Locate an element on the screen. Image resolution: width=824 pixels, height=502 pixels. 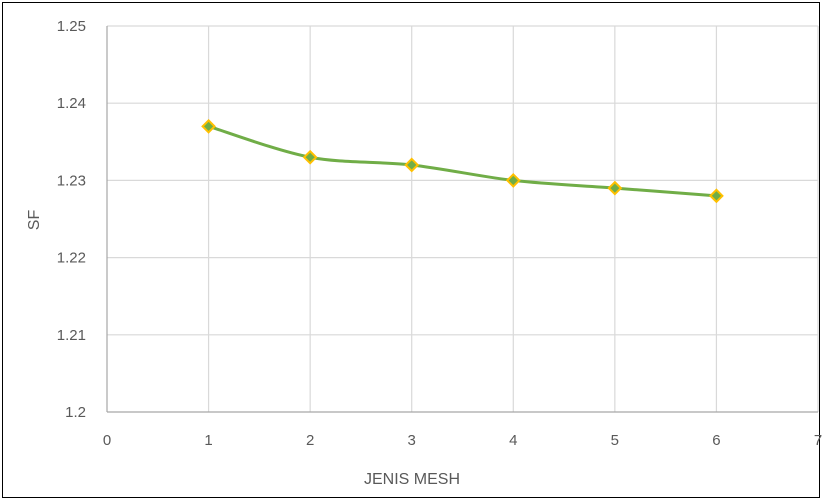
x-tick-label: 1 is located at coordinates (208, 440).